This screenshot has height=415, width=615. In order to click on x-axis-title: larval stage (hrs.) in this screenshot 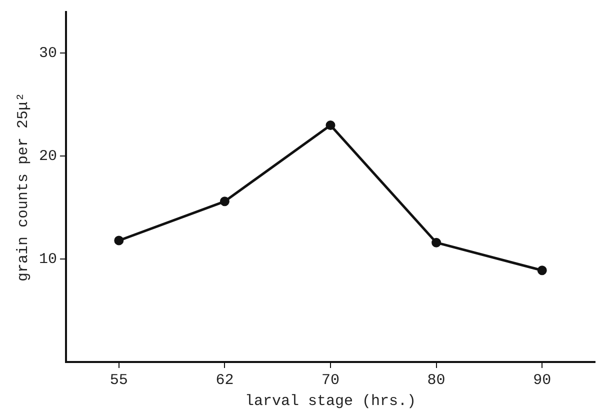, I will do `click(330, 401)`.